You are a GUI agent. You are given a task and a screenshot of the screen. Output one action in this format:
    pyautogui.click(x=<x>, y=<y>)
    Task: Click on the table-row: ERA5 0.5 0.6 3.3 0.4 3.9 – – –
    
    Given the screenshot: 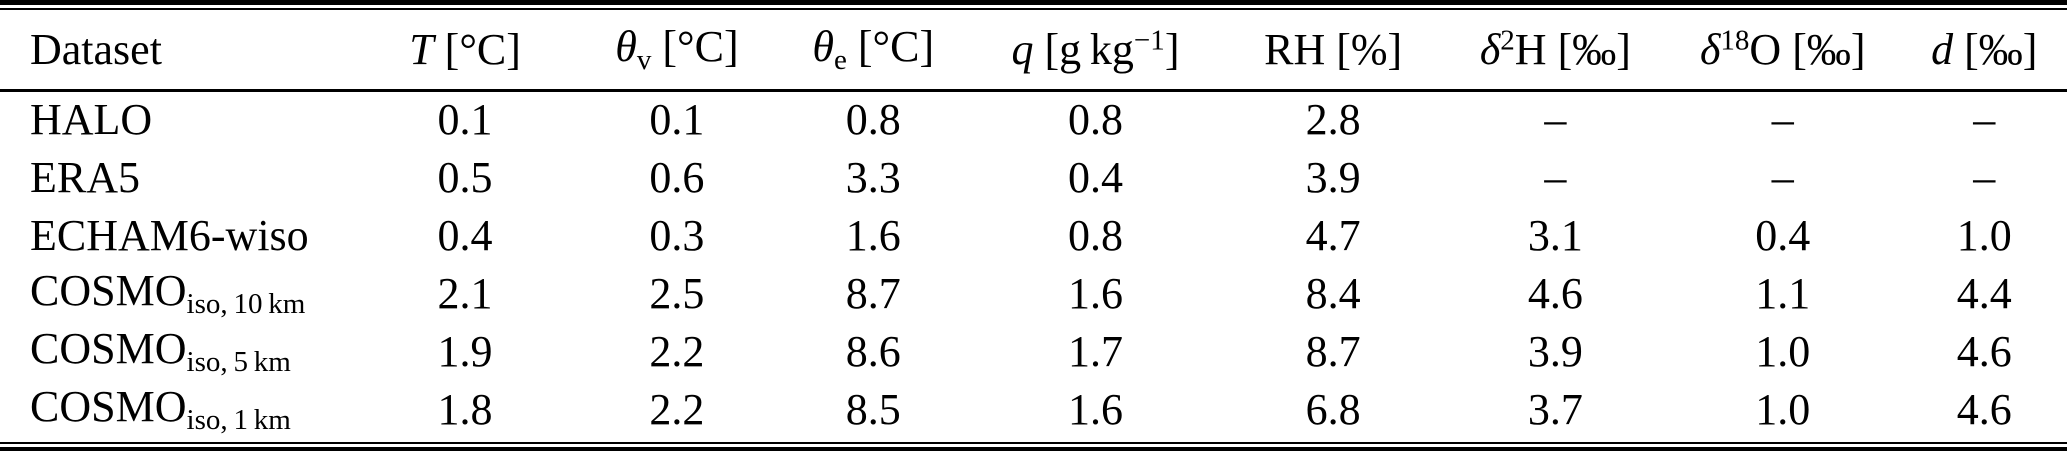 What is the action you would take?
    pyautogui.click(x=1033, y=177)
    